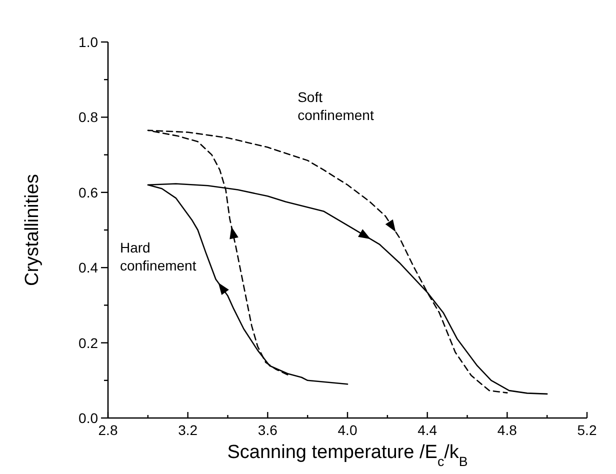  What do you see at coordinates (188, 430) in the screenshot?
I see `x-tick-label: 3.2` at bounding box center [188, 430].